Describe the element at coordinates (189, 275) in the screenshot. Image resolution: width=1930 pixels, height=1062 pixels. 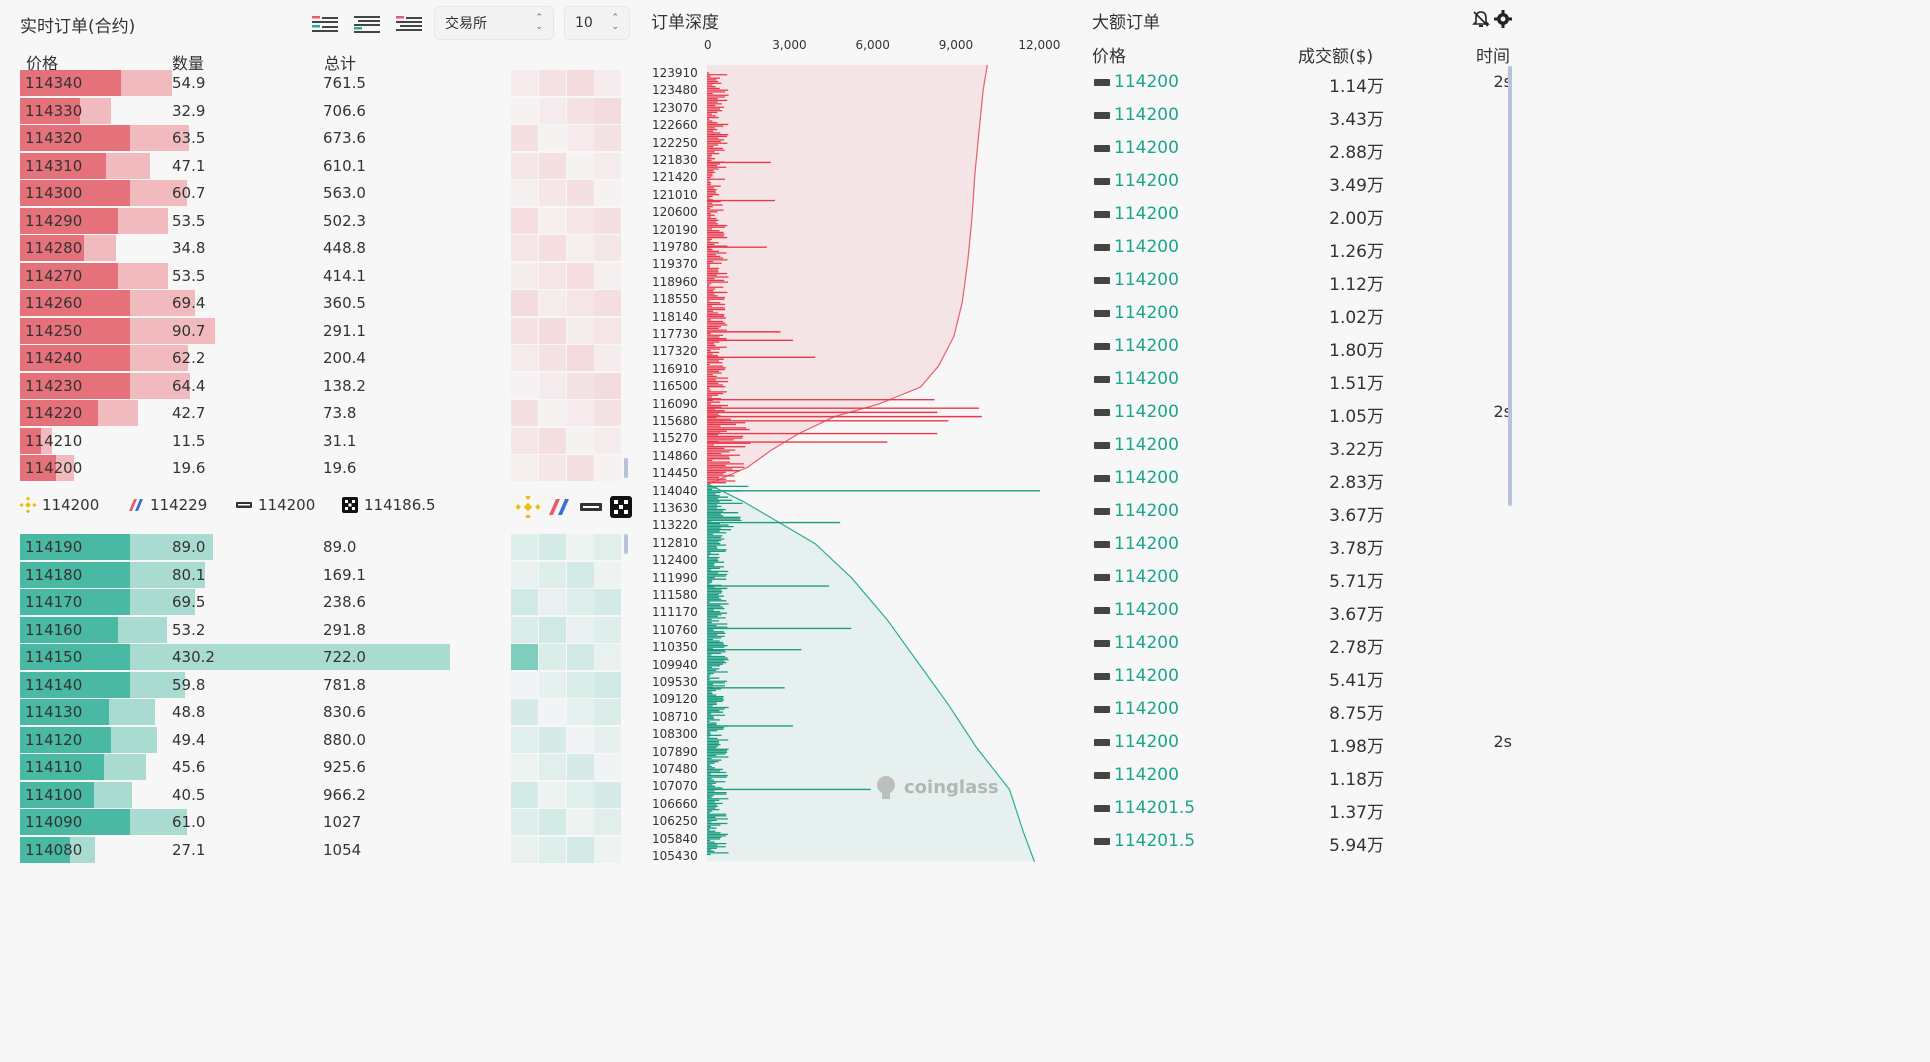
I see `row-qty: 53.5` at that location.